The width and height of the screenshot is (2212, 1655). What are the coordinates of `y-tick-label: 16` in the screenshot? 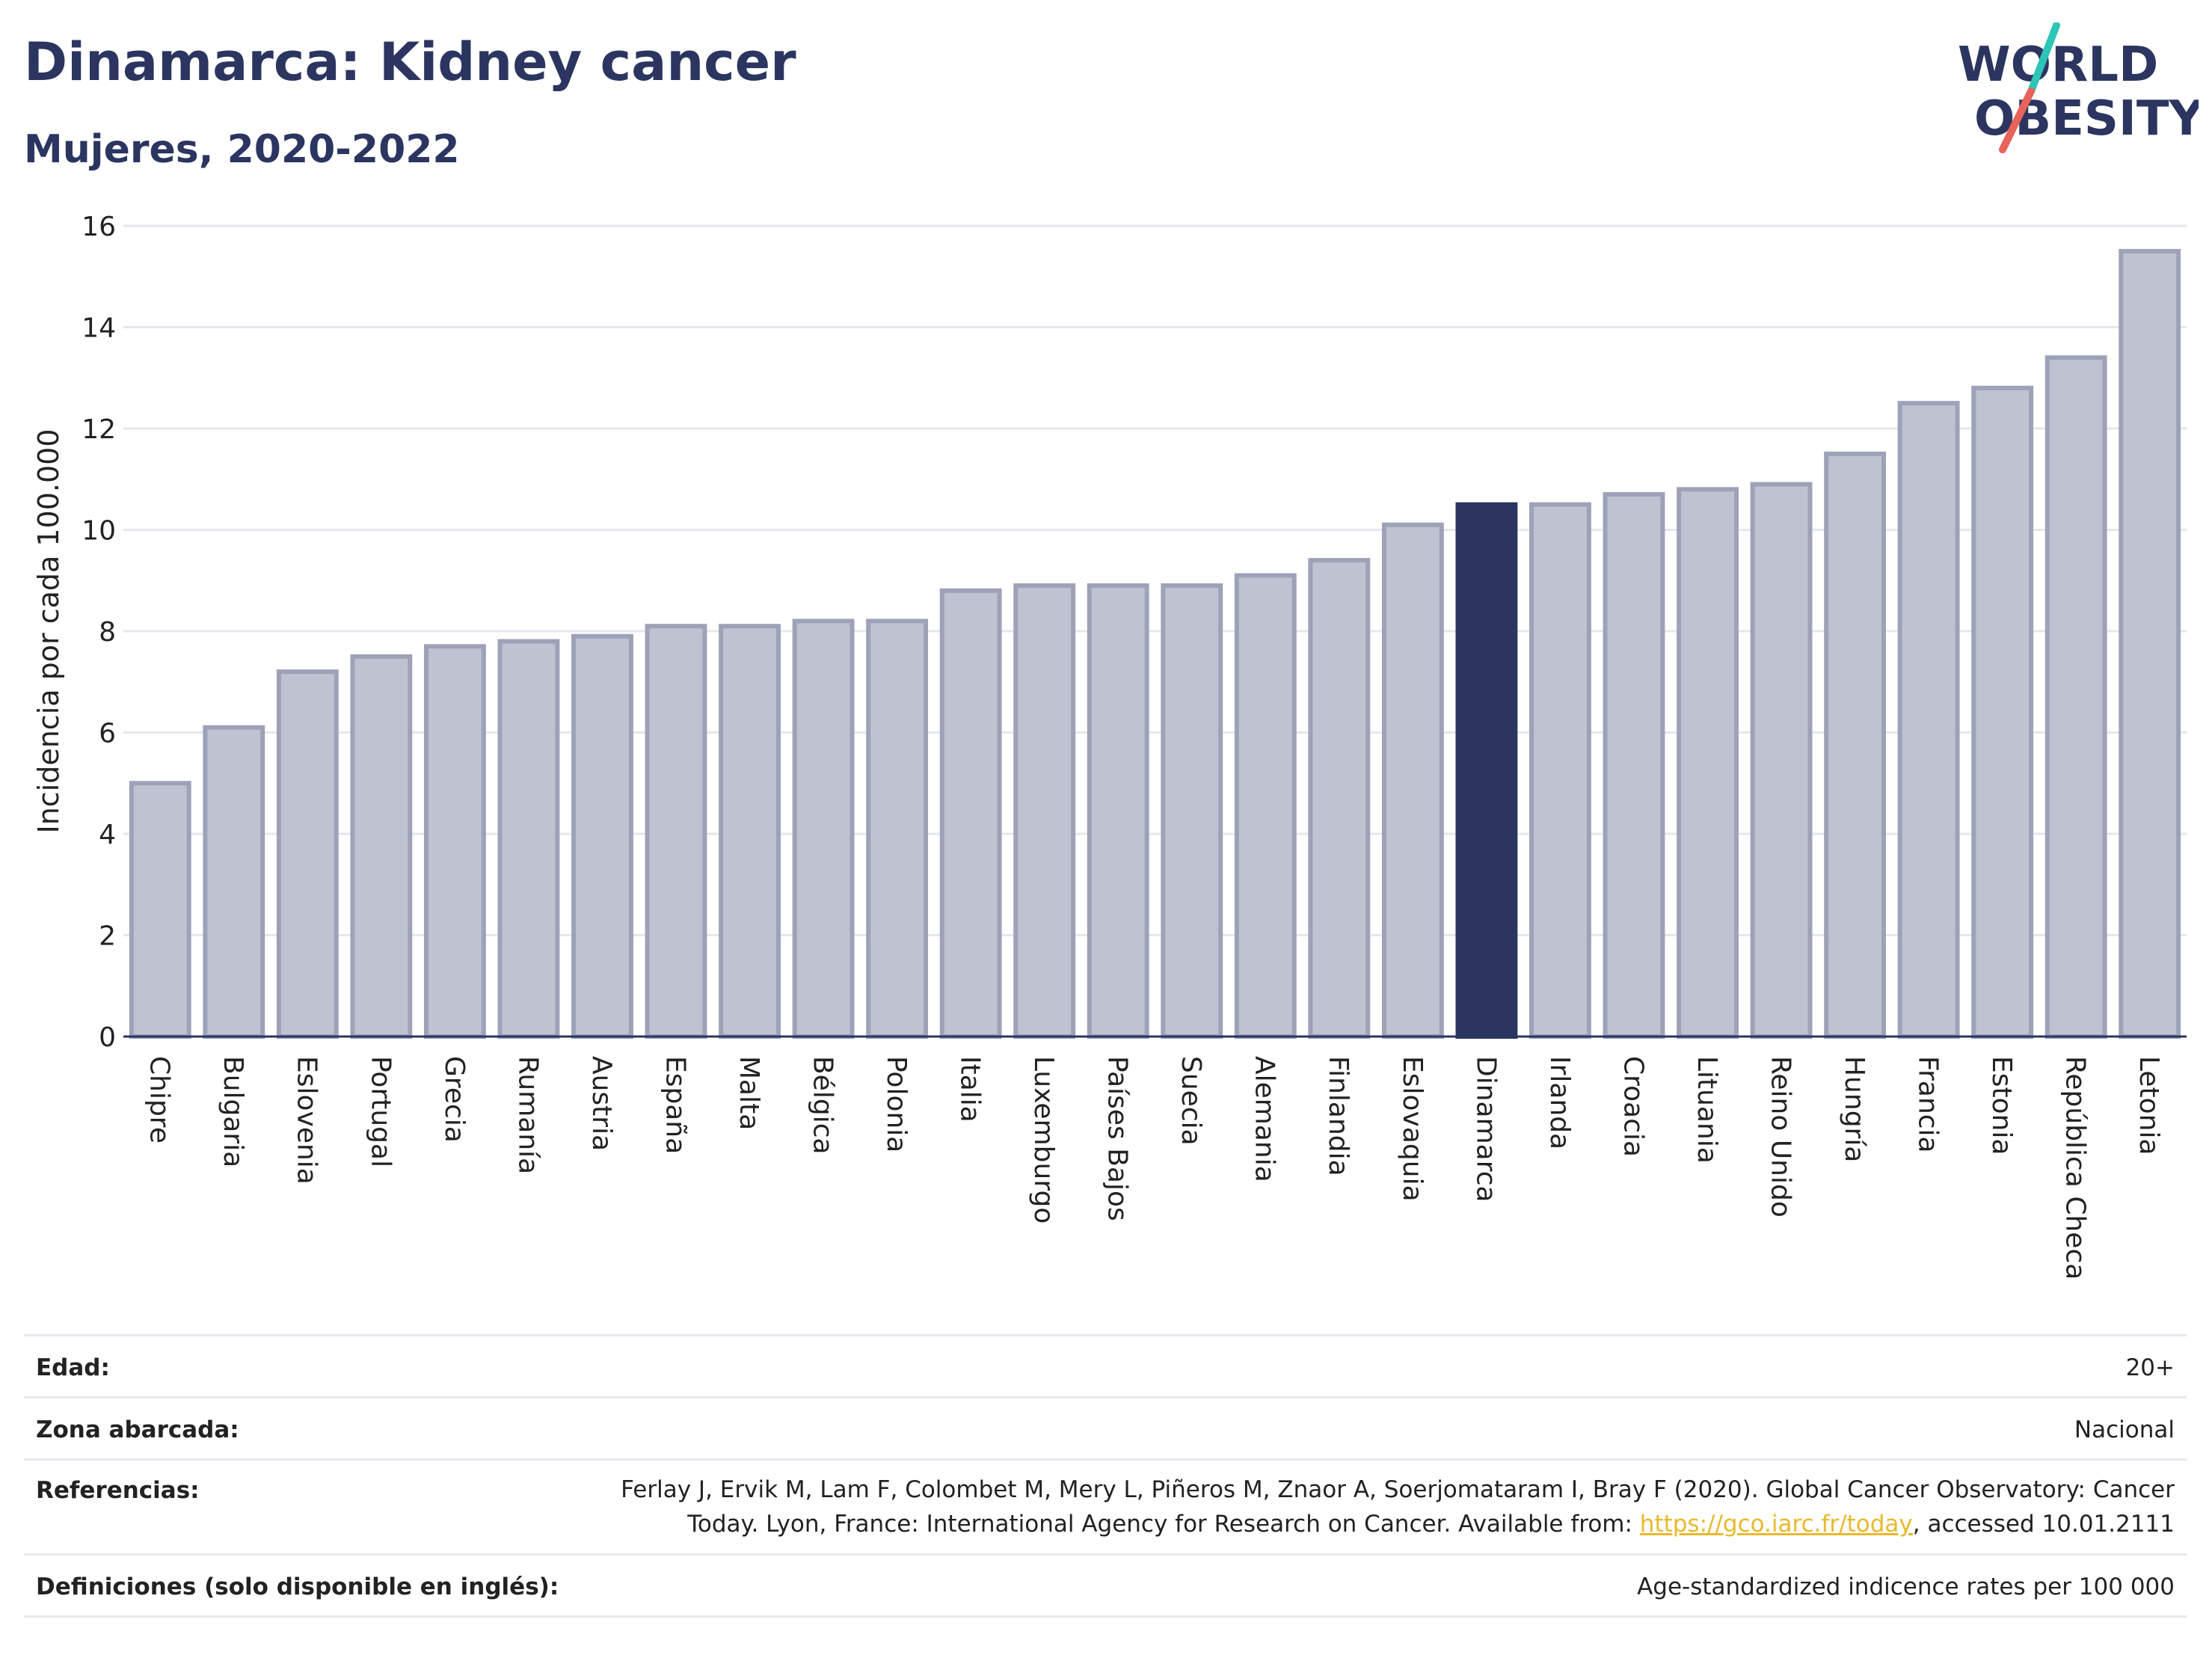 It's located at (99, 227).